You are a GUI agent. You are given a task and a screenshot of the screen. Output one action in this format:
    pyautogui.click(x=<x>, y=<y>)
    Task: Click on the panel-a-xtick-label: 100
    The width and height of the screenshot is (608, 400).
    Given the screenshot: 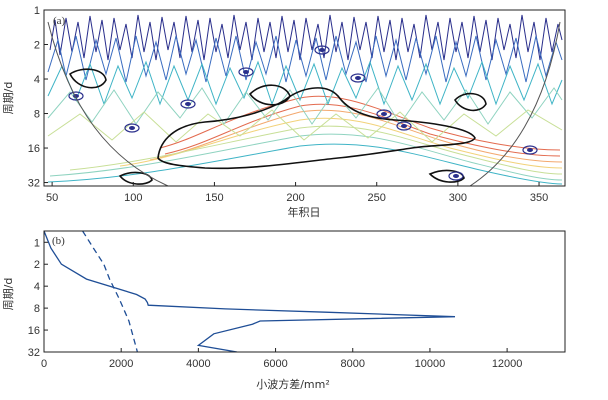 What is the action you would take?
    pyautogui.click(x=133, y=198)
    